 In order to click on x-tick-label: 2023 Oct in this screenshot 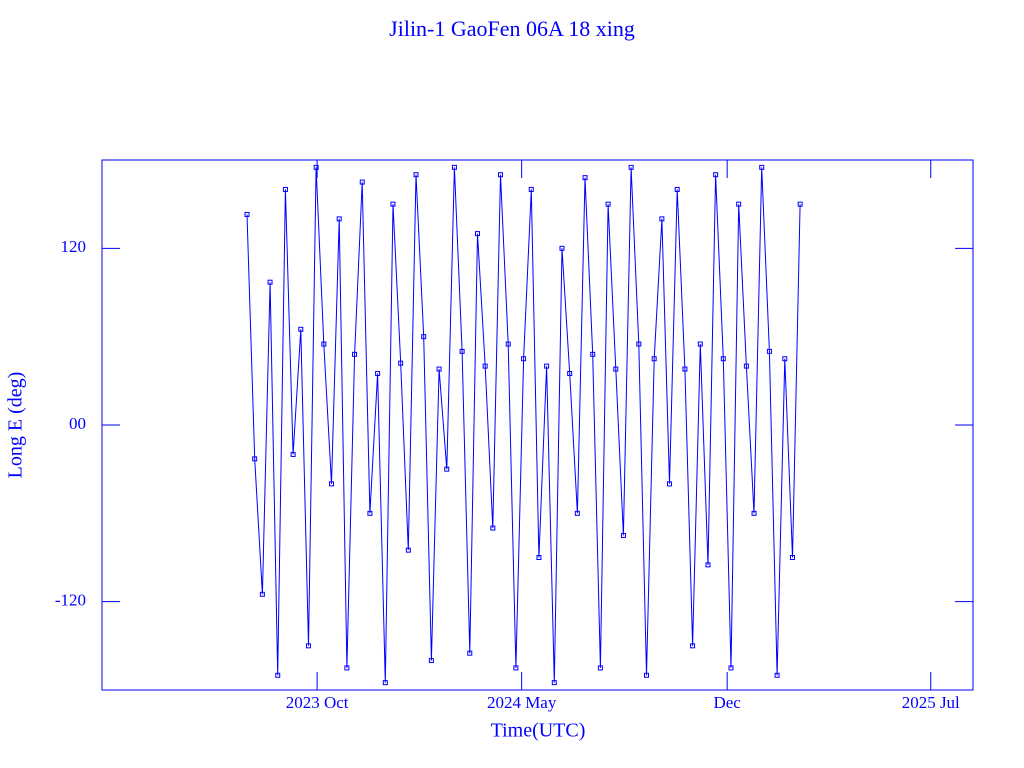, I will do `click(317, 702)`.